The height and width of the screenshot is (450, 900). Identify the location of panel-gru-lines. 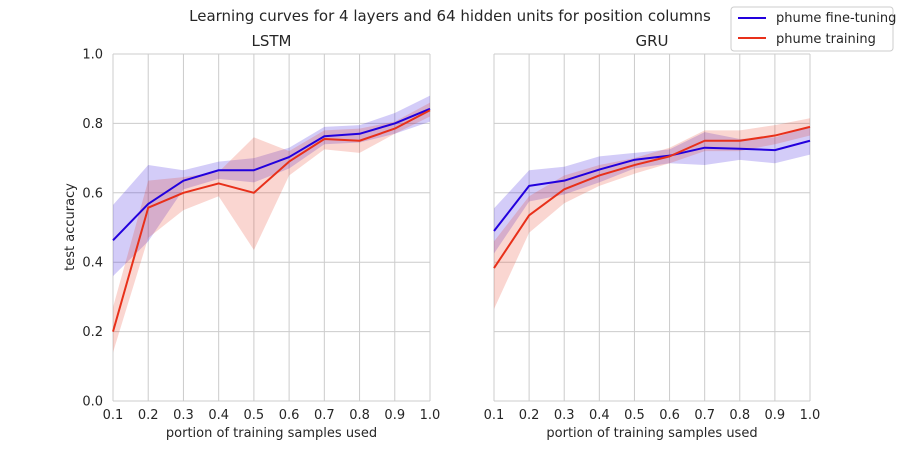
(652, 197).